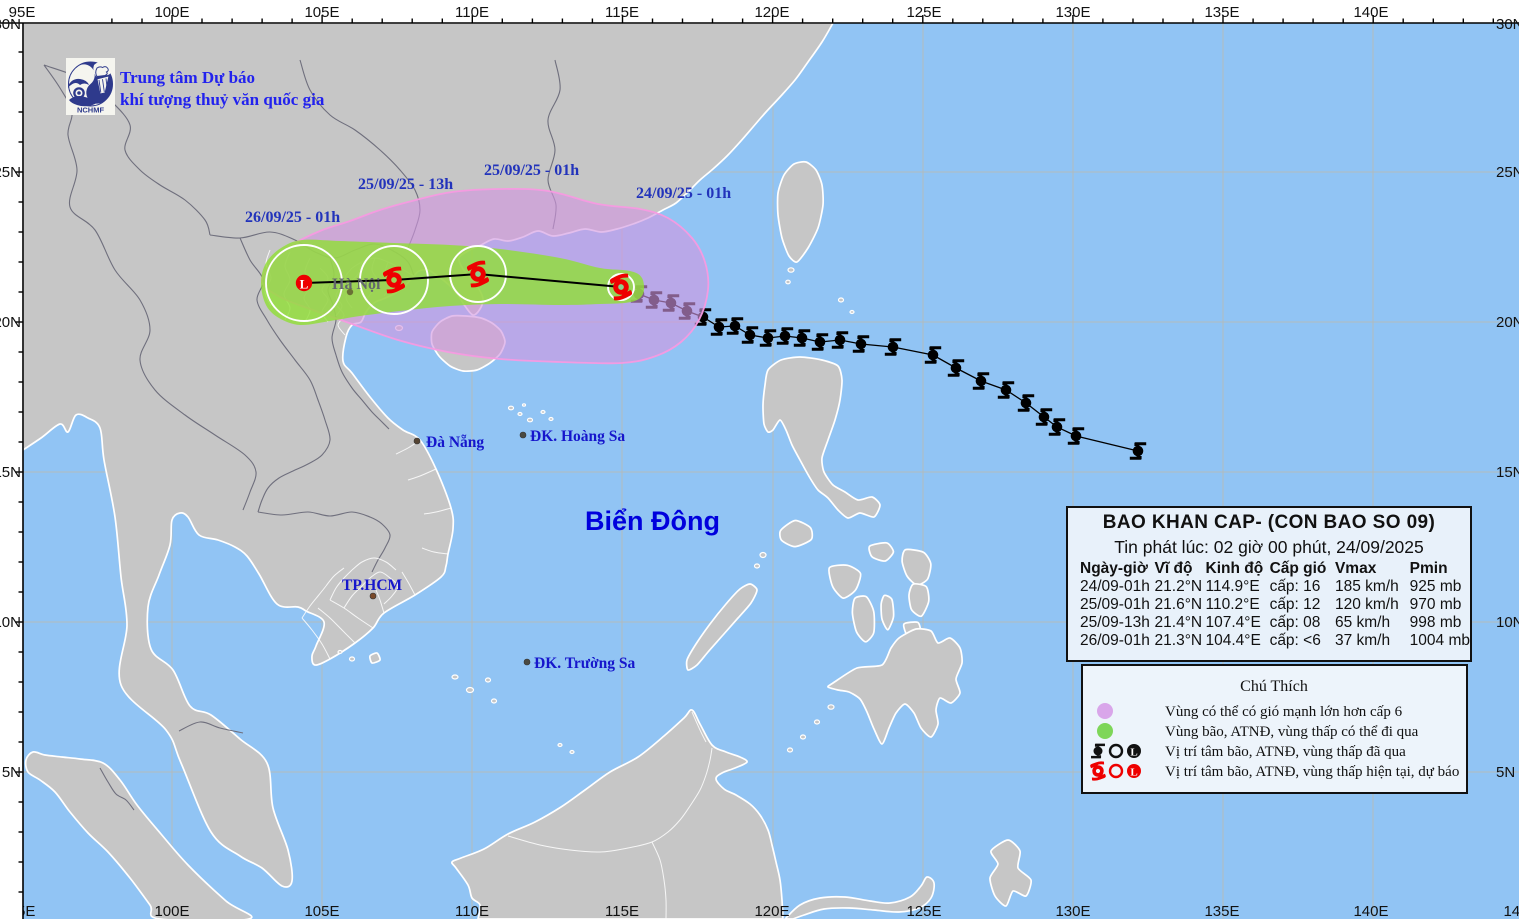 Image resolution: width=1519 pixels, height=919 pixels. Describe the element at coordinates (1511, 911) in the screenshot. I see `svg-text: 145E` at that location.